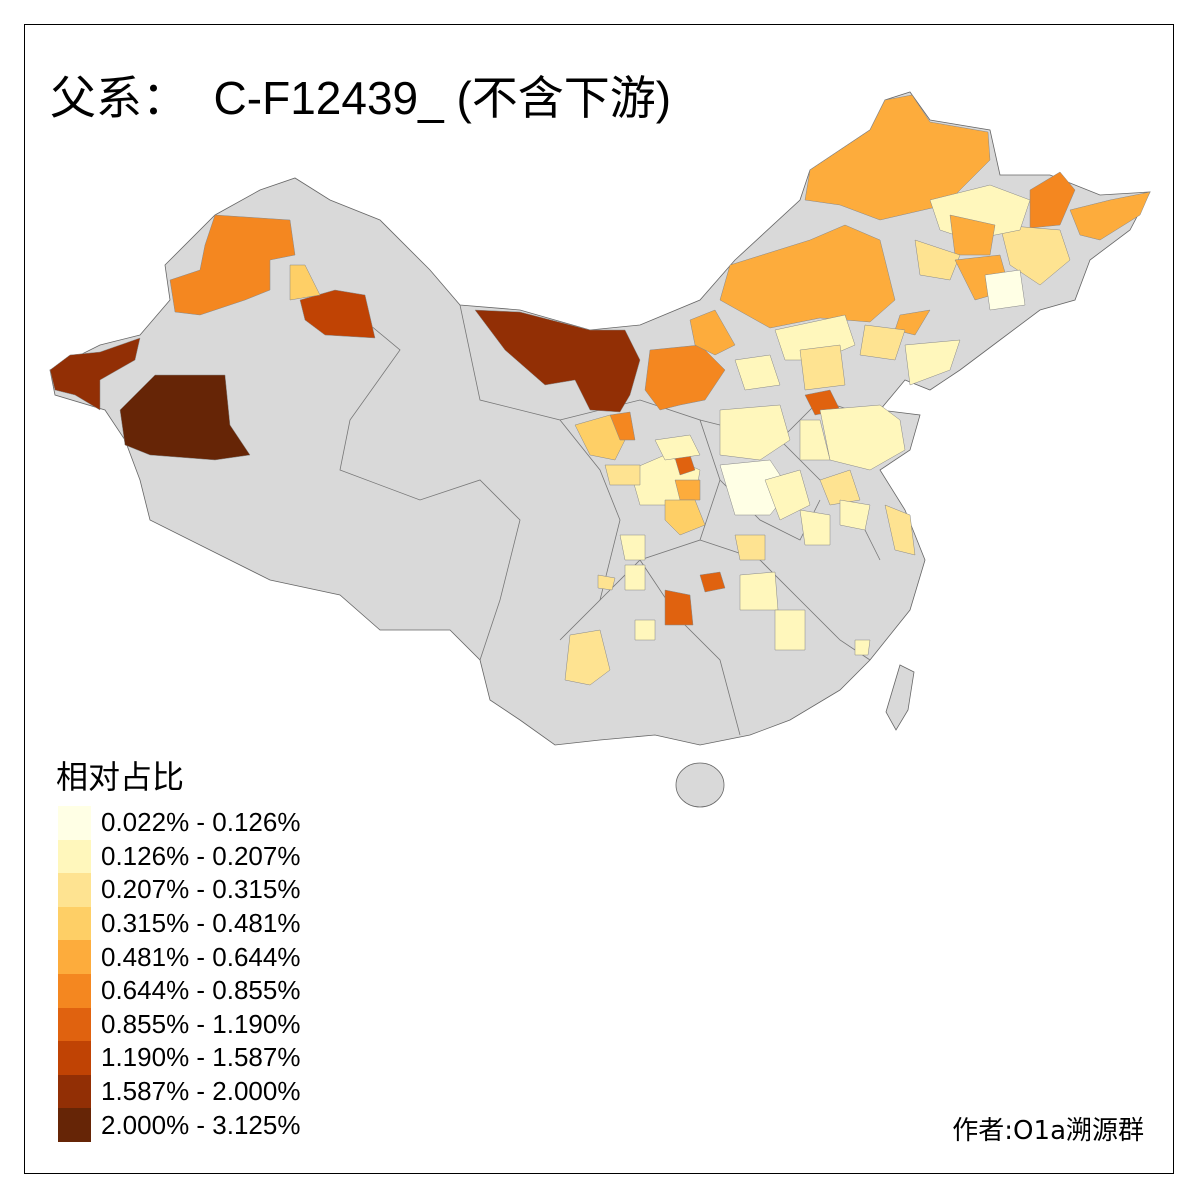 The height and width of the screenshot is (1200, 1200). Describe the element at coordinates (201, 990) in the screenshot. I see `legend-label: 0.644% - 0.855%` at that location.